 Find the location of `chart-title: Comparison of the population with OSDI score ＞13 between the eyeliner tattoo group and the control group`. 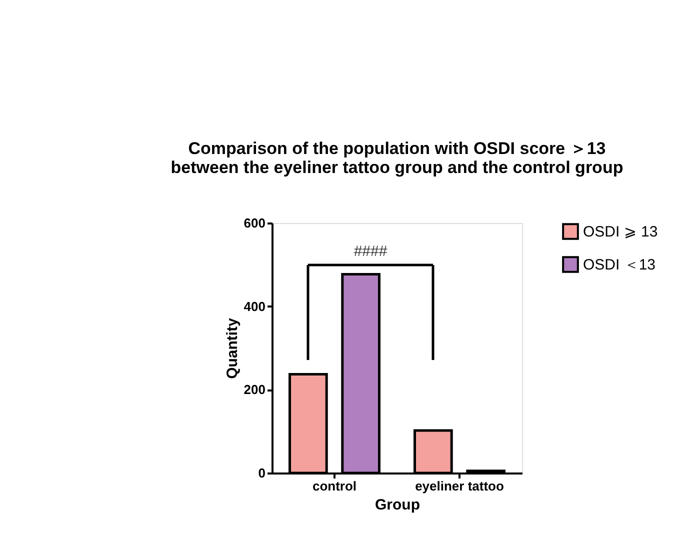

chart-title: Comparison of the population with OSDI score ＞13 between the eyeliner tattoo group and the control group is located at coordinates (397, 158).